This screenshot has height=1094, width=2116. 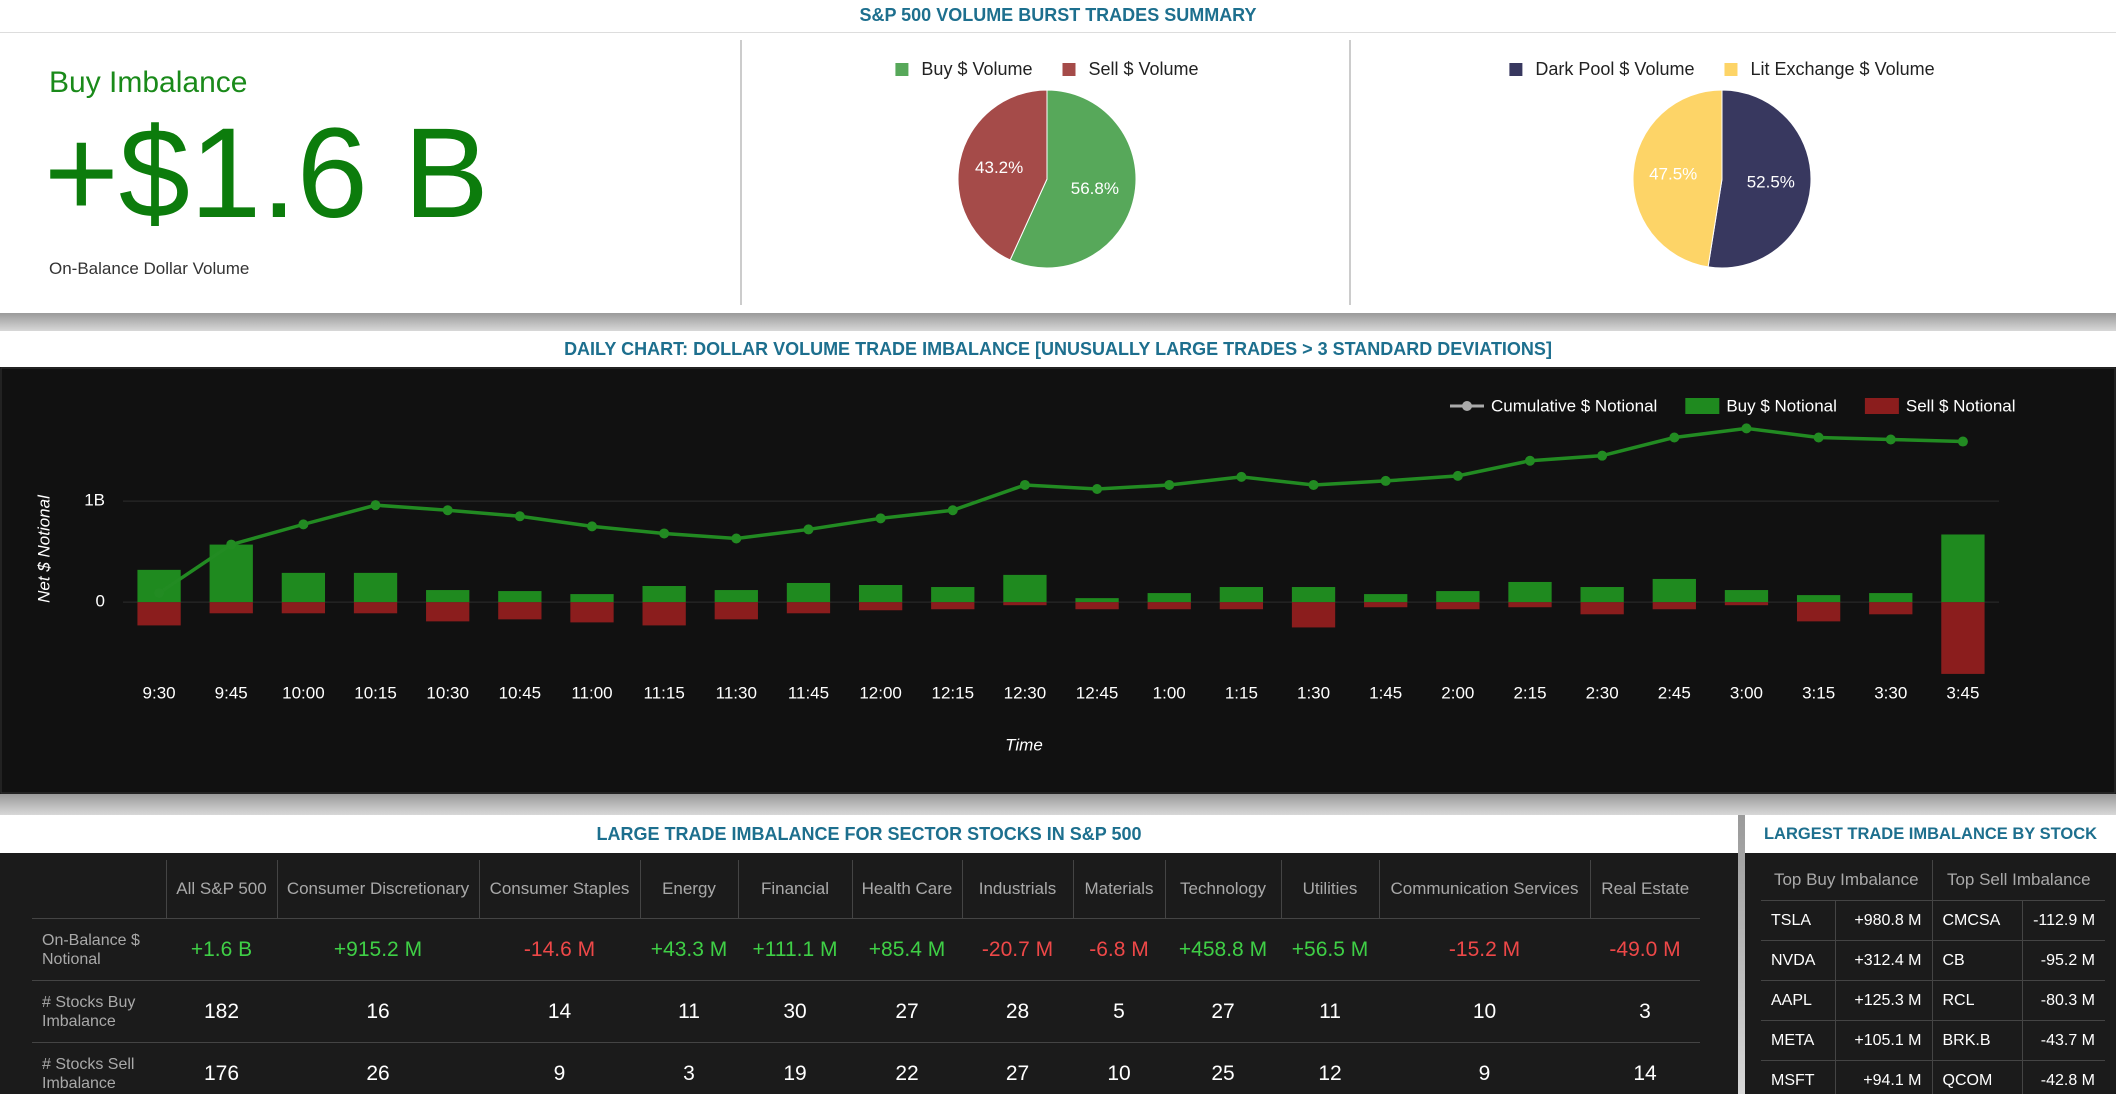 What do you see at coordinates (221, 1068) in the screenshot?
I see `table-cell: 176` at bounding box center [221, 1068].